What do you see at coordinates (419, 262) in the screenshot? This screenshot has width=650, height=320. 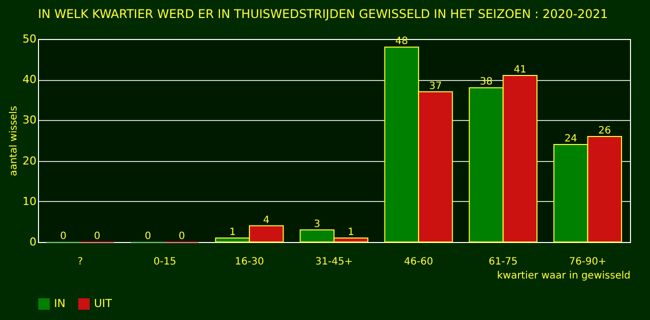 I see `x-tick-label: 46-60` at bounding box center [419, 262].